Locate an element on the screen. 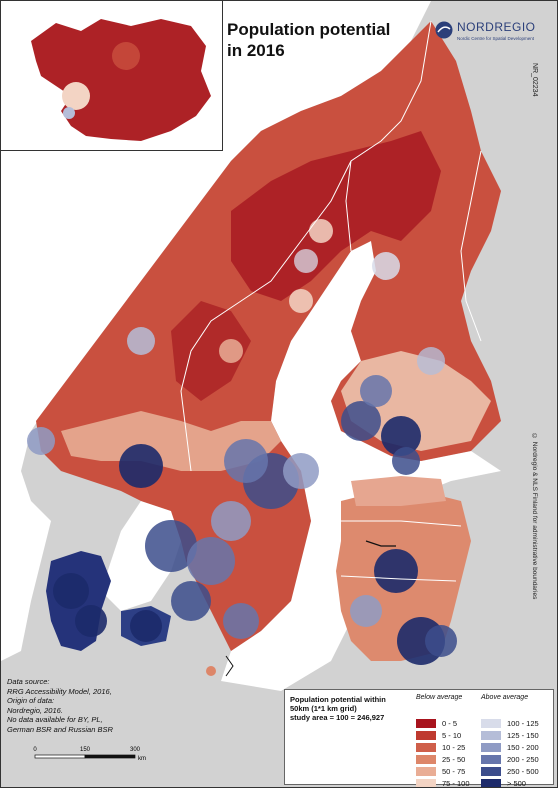  iceland-inset is located at coordinates (112, 76).